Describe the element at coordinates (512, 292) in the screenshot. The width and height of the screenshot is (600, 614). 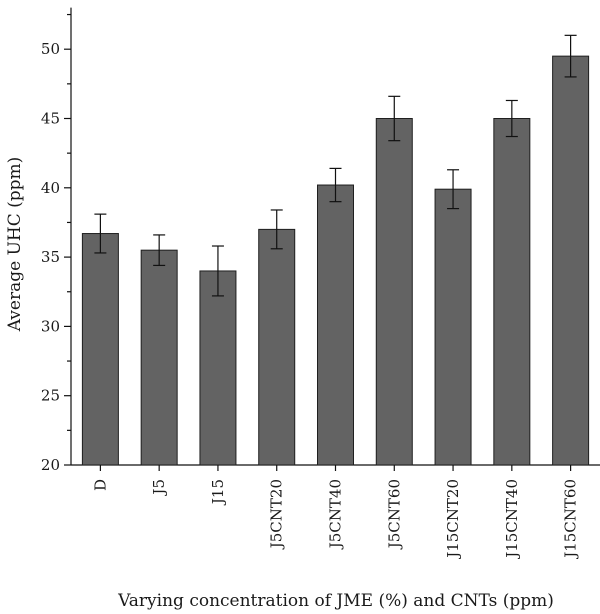
I see `bar-J15CNT40` at that location.